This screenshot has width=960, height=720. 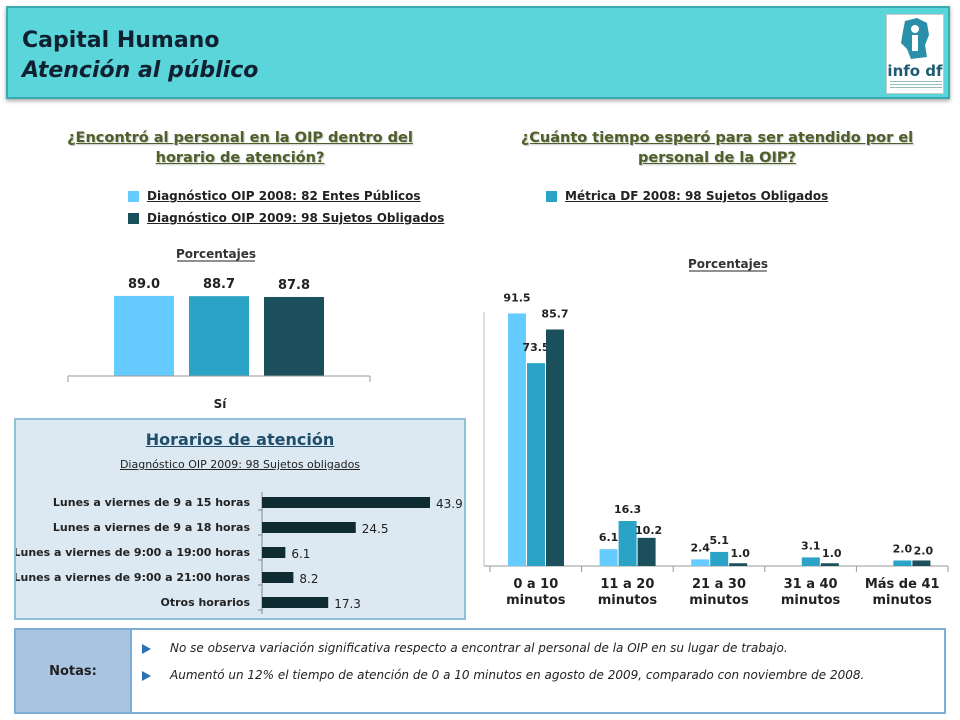 What do you see at coordinates (554, 313) in the screenshot?
I see `bar-value-label: 85.7` at bounding box center [554, 313].